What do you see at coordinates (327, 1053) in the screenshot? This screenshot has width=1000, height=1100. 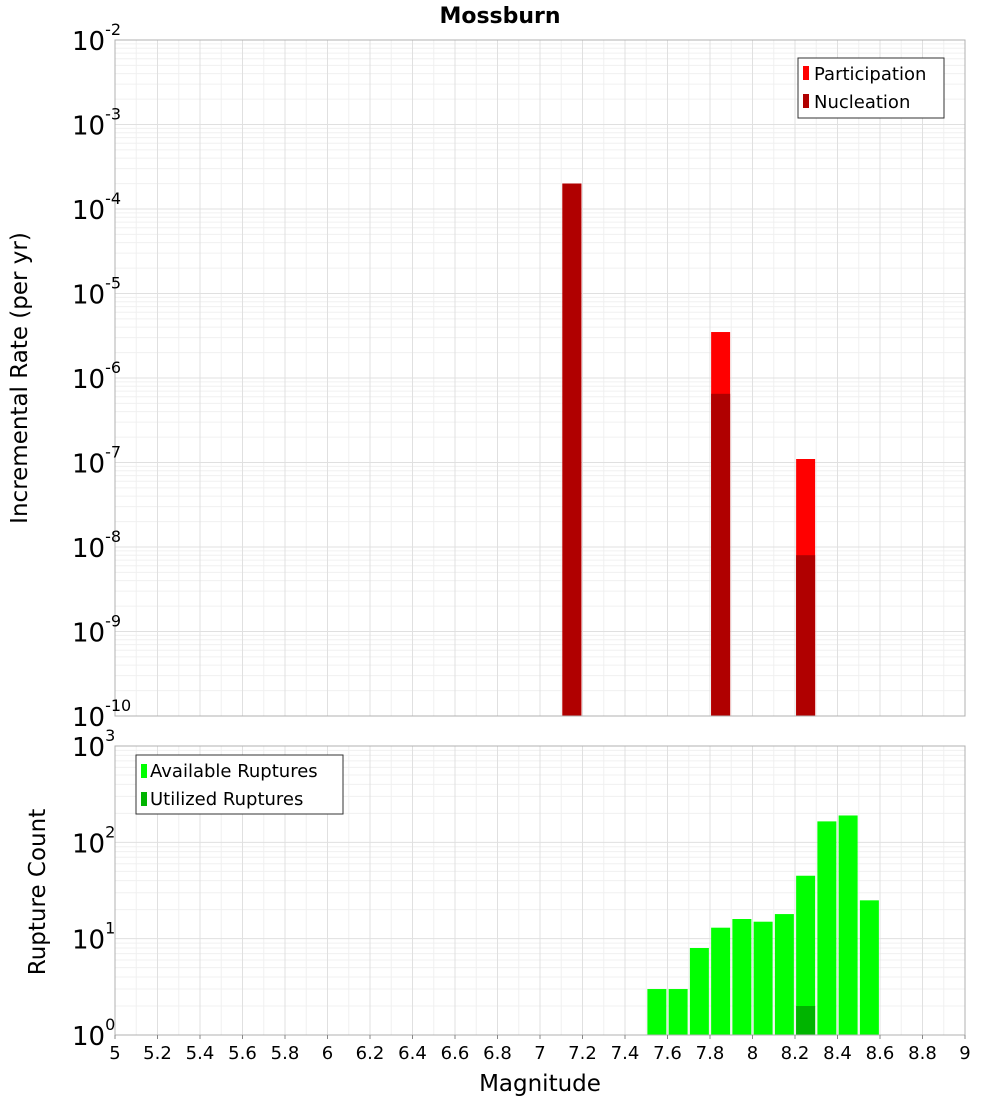 I see `x-tick-label: 6` at bounding box center [327, 1053].